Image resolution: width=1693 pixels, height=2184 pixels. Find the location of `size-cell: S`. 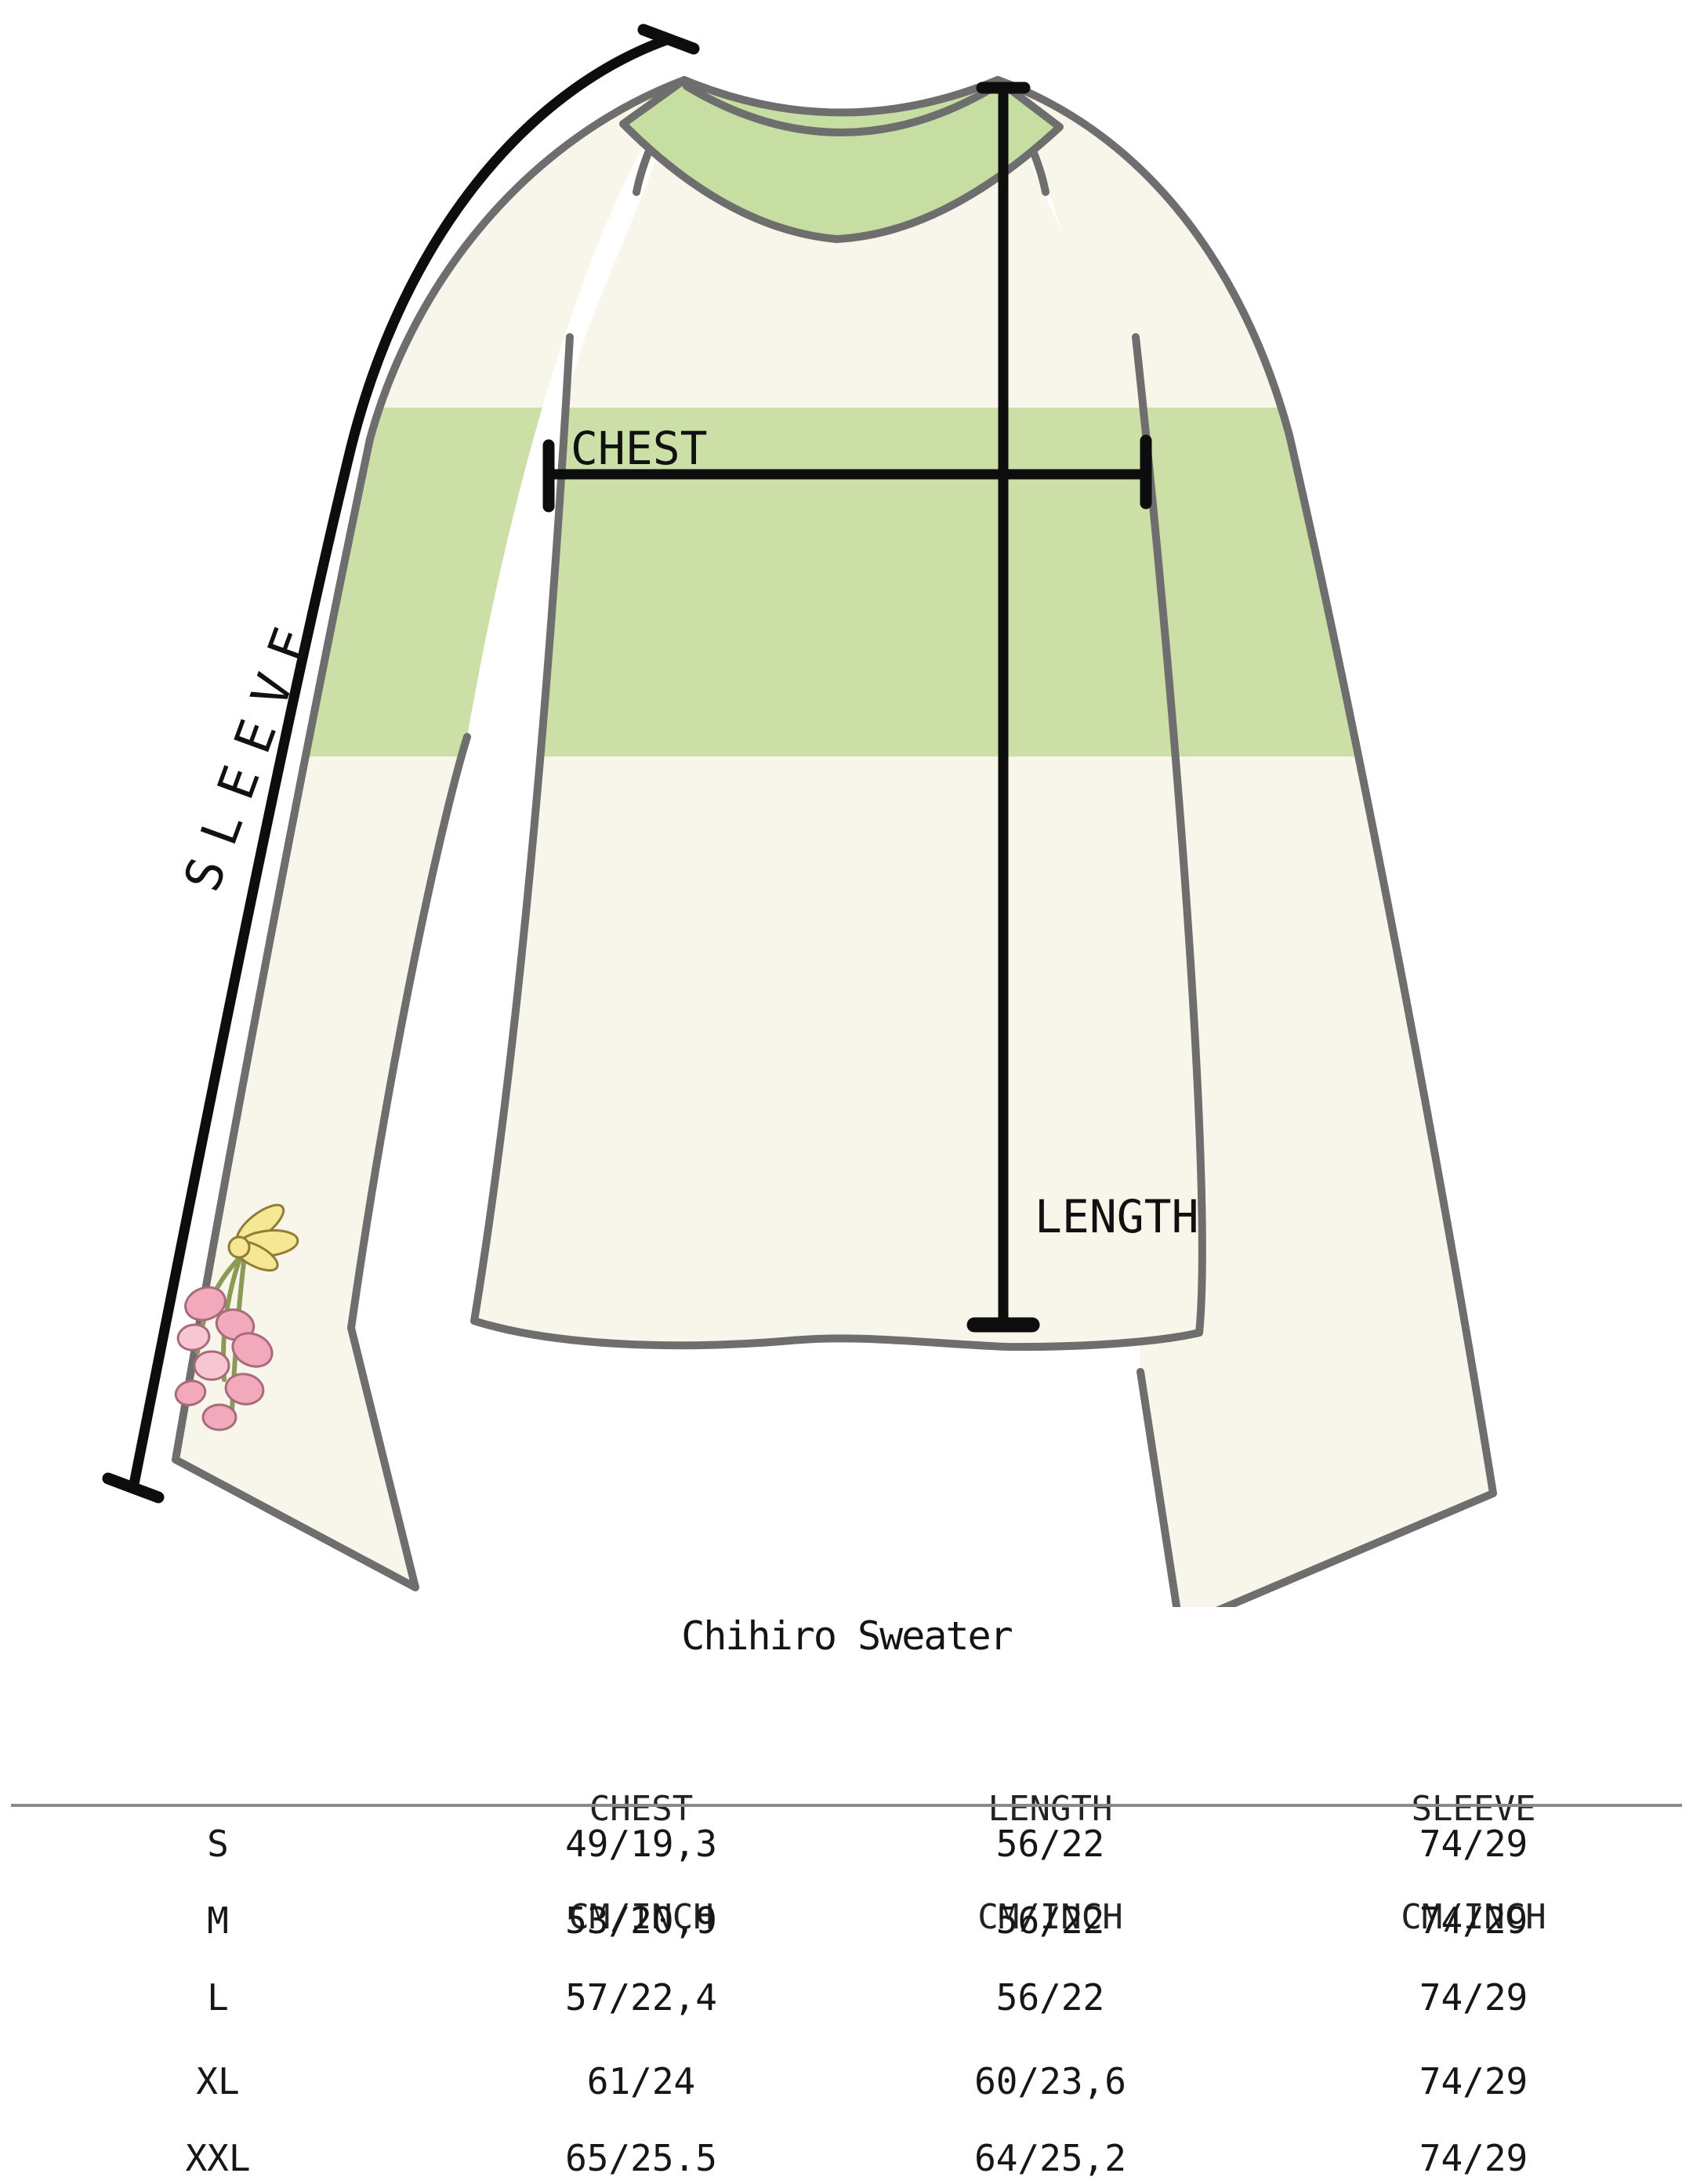

size-cell: S is located at coordinates (218, 1844).